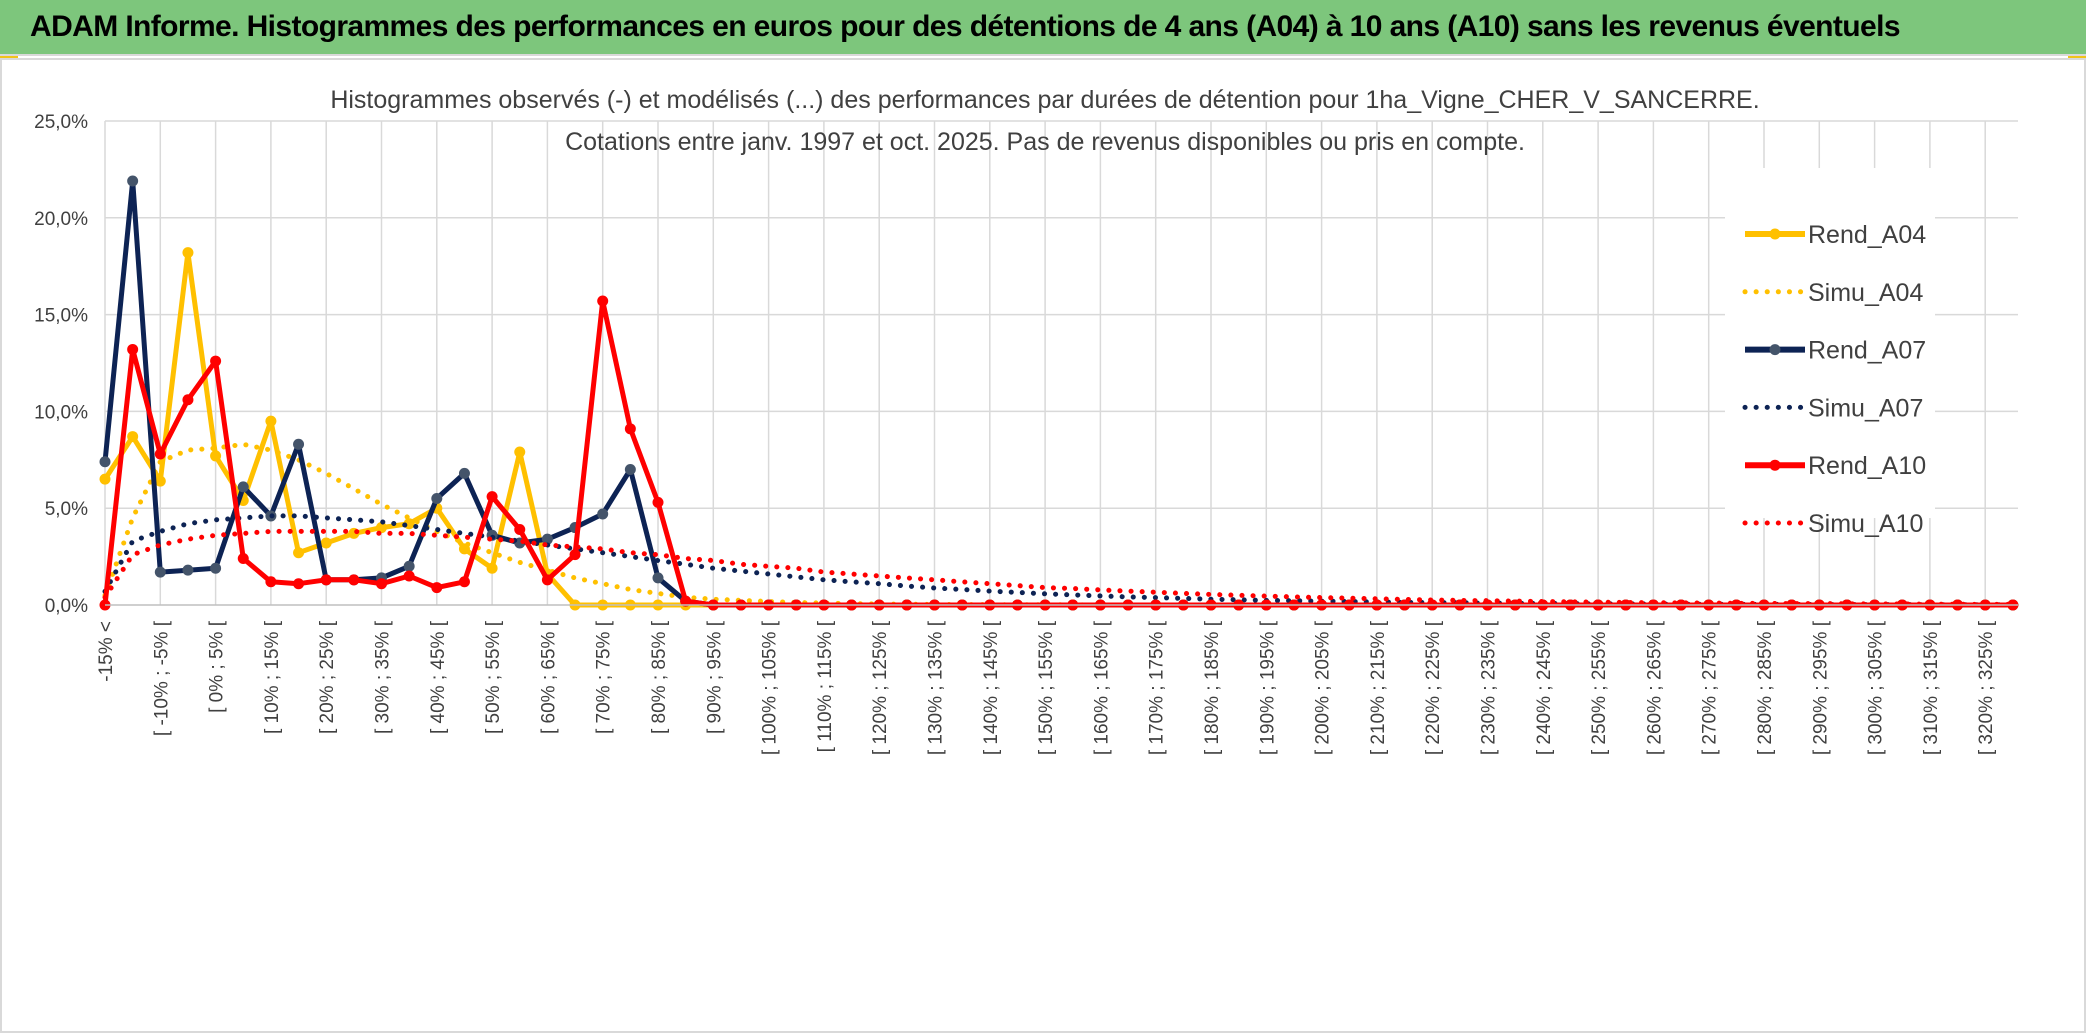 This screenshot has height=1033, width=2086. What do you see at coordinates (936, 687) in the screenshot?
I see `x-tick-label: [ 130% ; 135% [` at bounding box center [936, 687].